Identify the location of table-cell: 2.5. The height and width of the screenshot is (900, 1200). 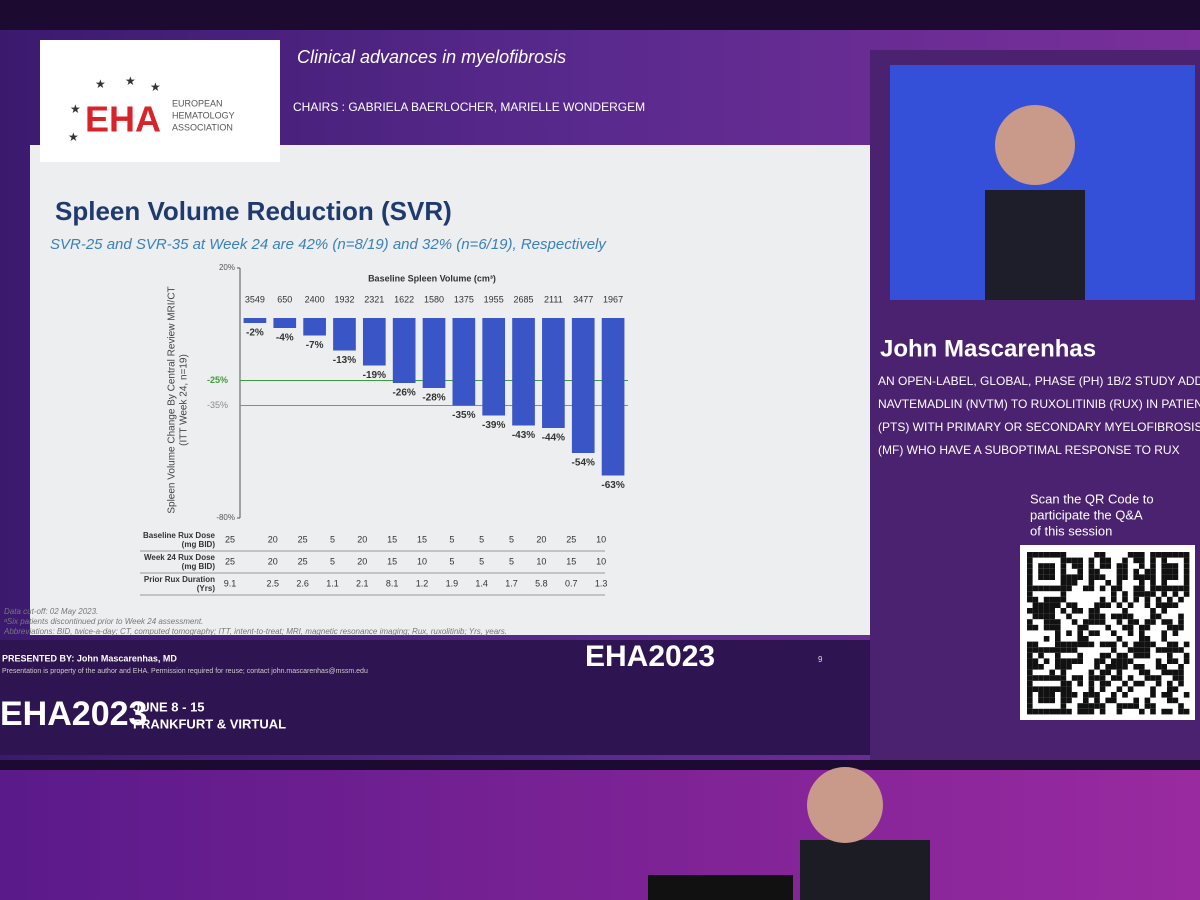
(273, 583).